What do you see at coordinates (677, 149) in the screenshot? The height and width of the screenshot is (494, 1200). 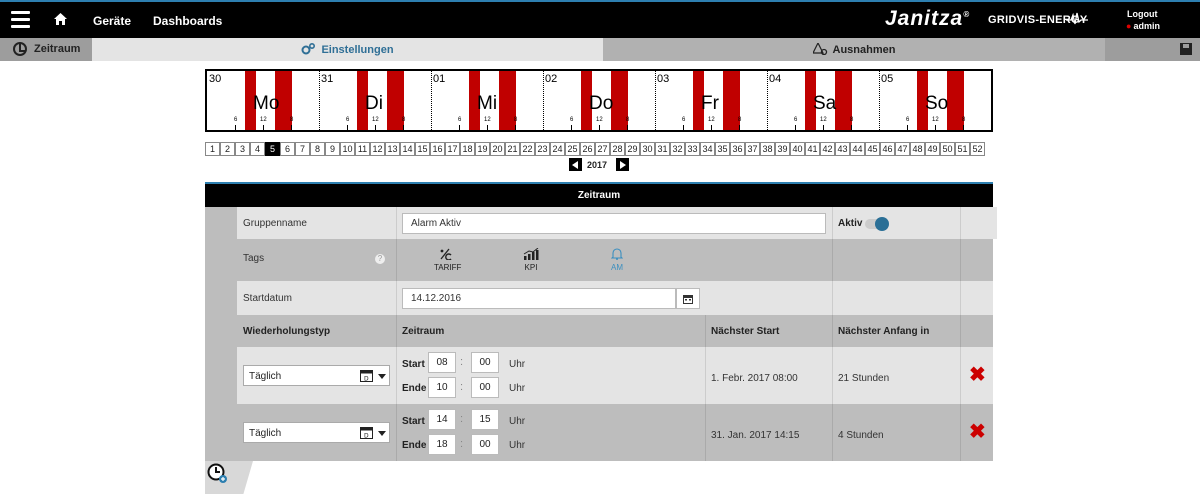 I see `calendar-week-32: 32` at bounding box center [677, 149].